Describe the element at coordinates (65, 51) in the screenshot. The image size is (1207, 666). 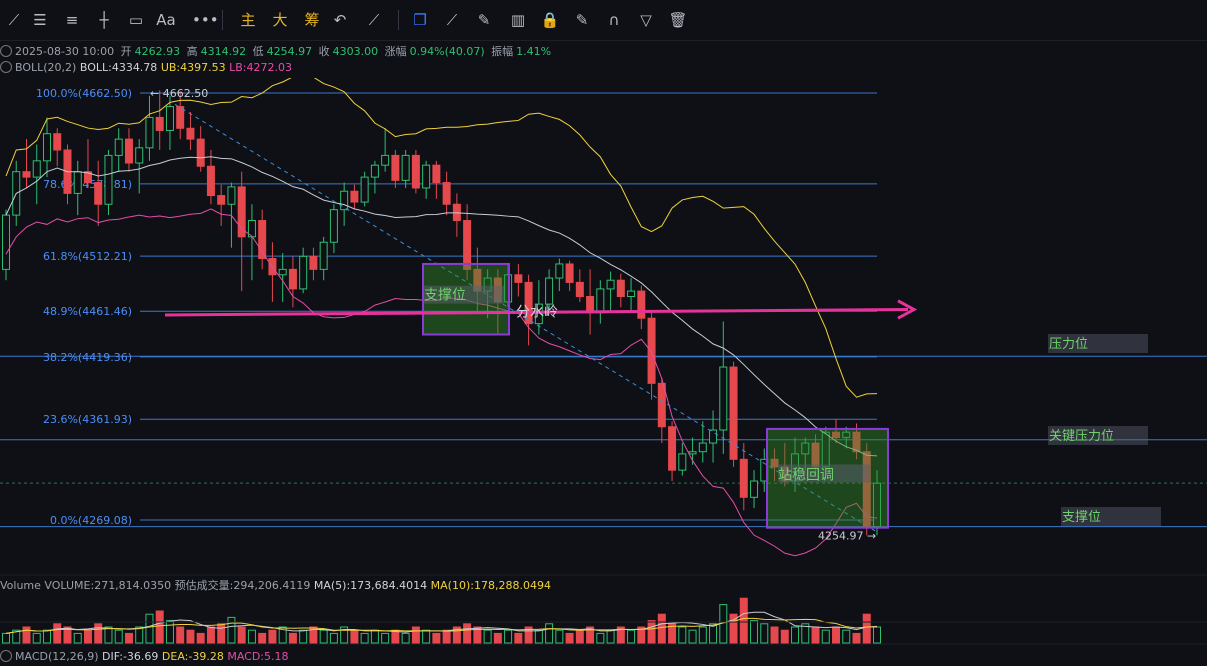
I see `ohlc-datetime: 2025-08-30 10:00` at that location.